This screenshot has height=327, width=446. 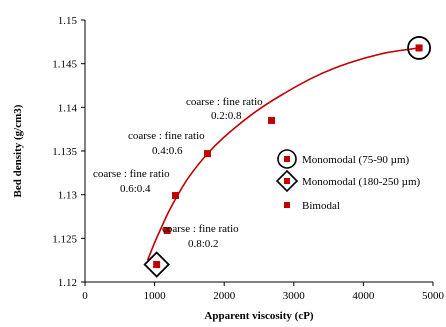 I want to click on legend-item-bimodal: Bimodal, so click(x=312, y=206).